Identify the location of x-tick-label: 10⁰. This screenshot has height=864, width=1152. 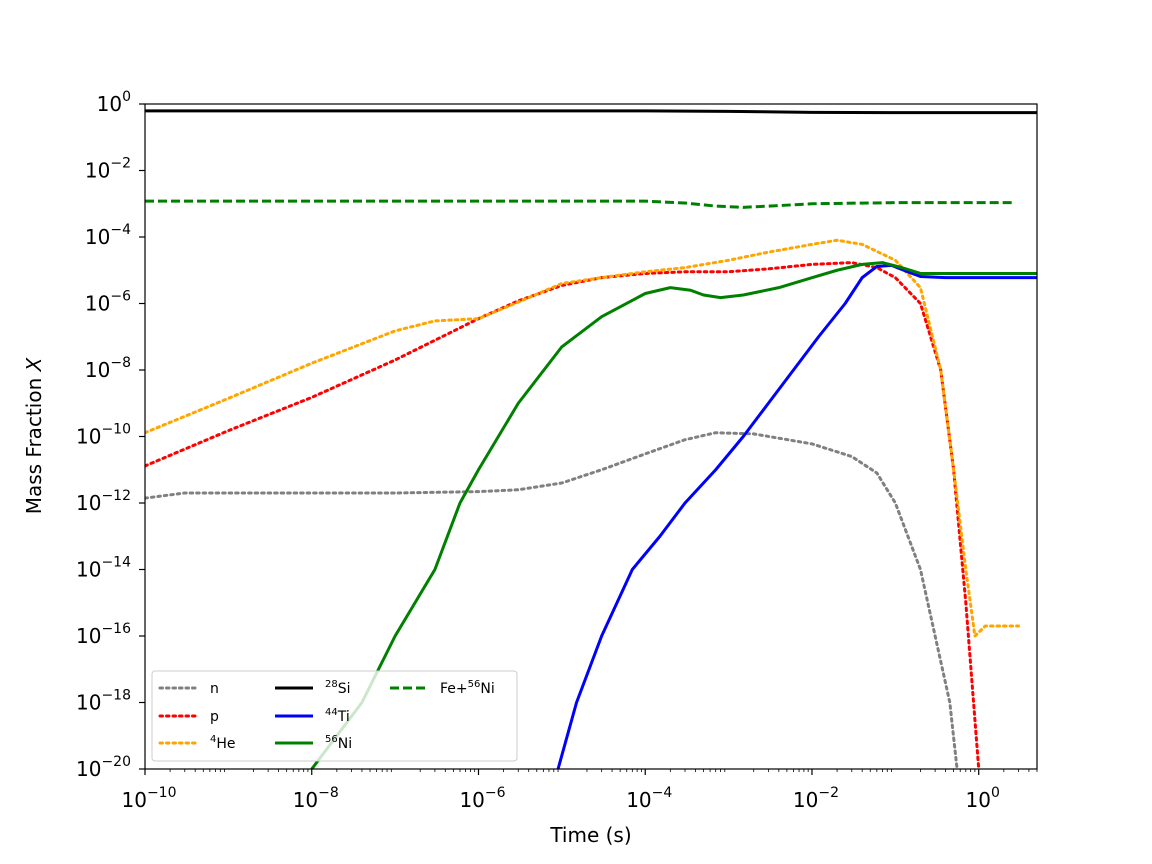
(983, 798).